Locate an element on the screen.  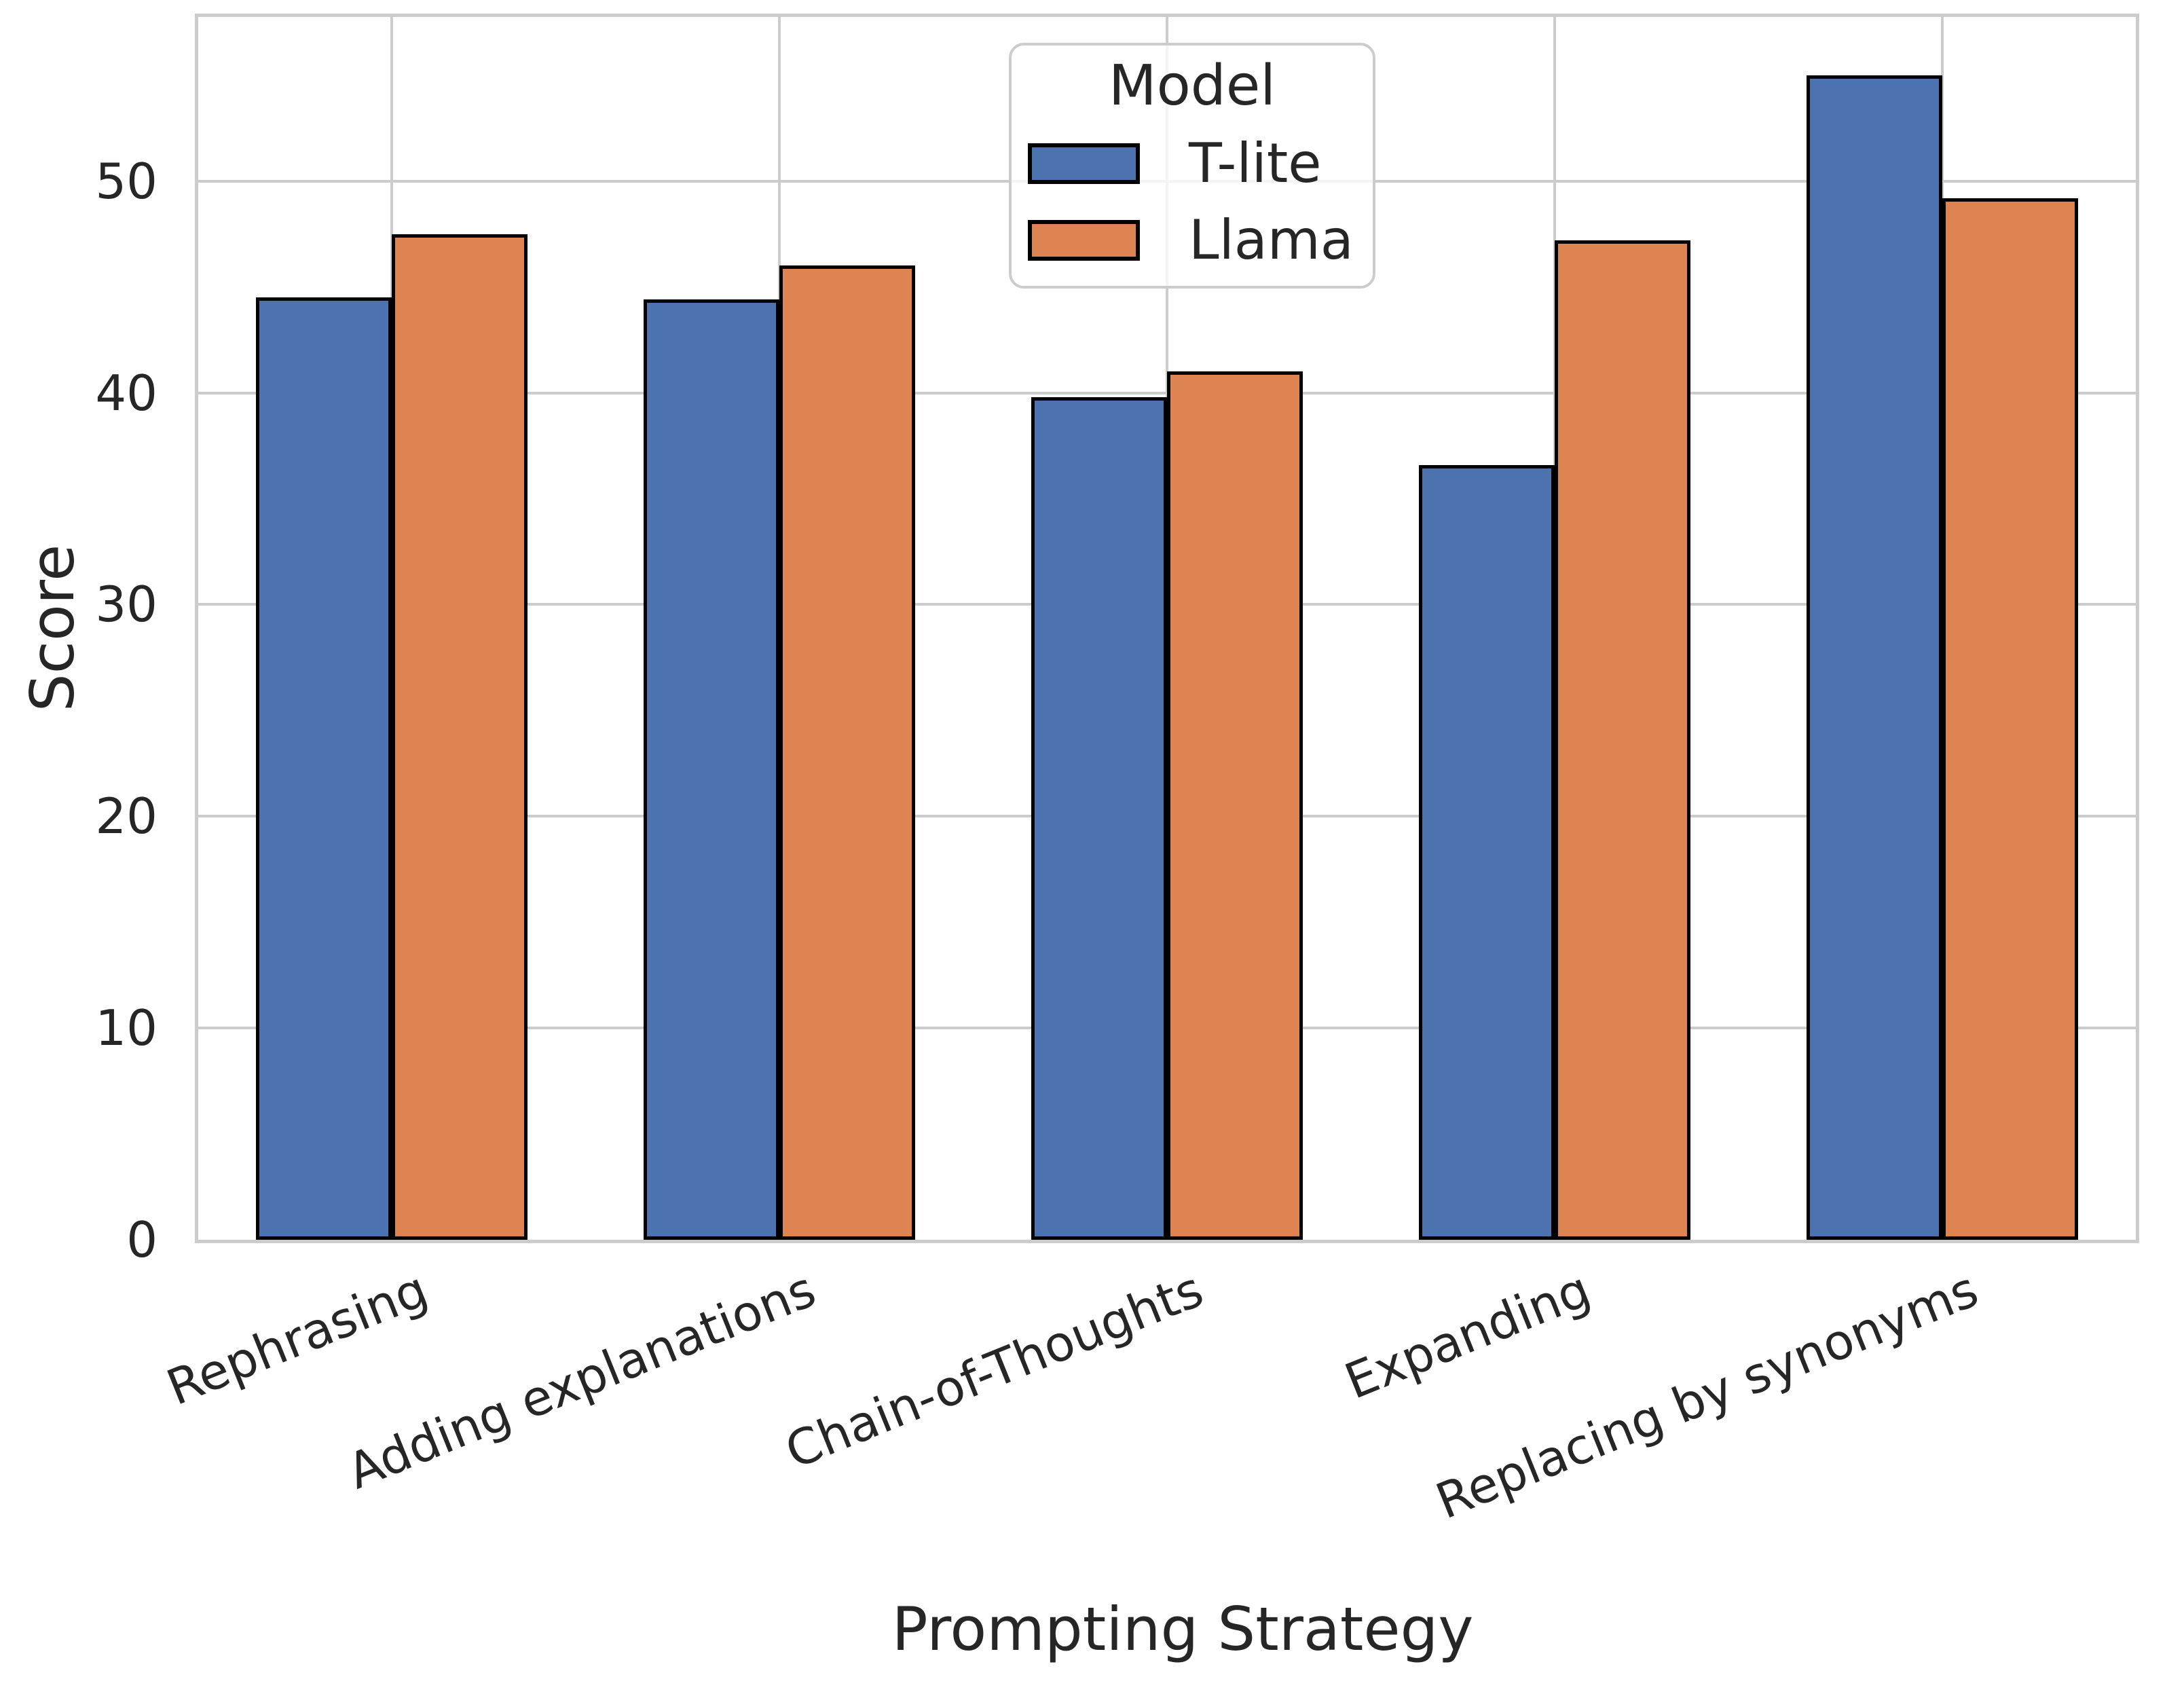
legend-swatch-Llama is located at coordinates (1084, 240).